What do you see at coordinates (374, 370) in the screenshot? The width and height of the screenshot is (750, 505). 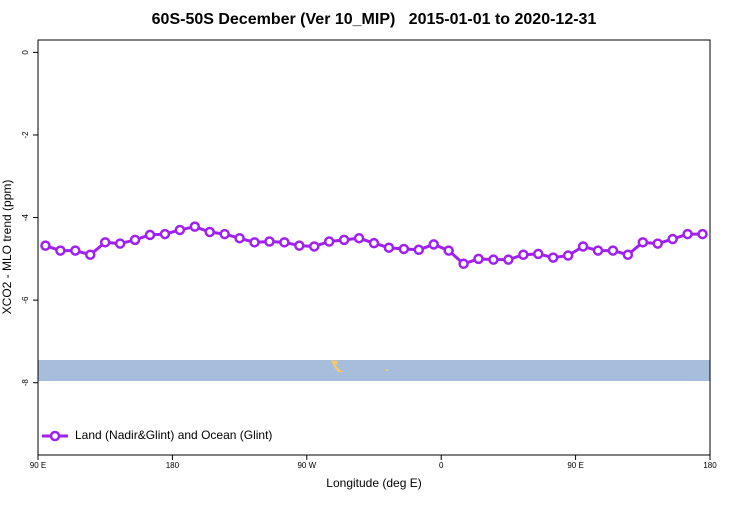 I see `map-strip` at bounding box center [374, 370].